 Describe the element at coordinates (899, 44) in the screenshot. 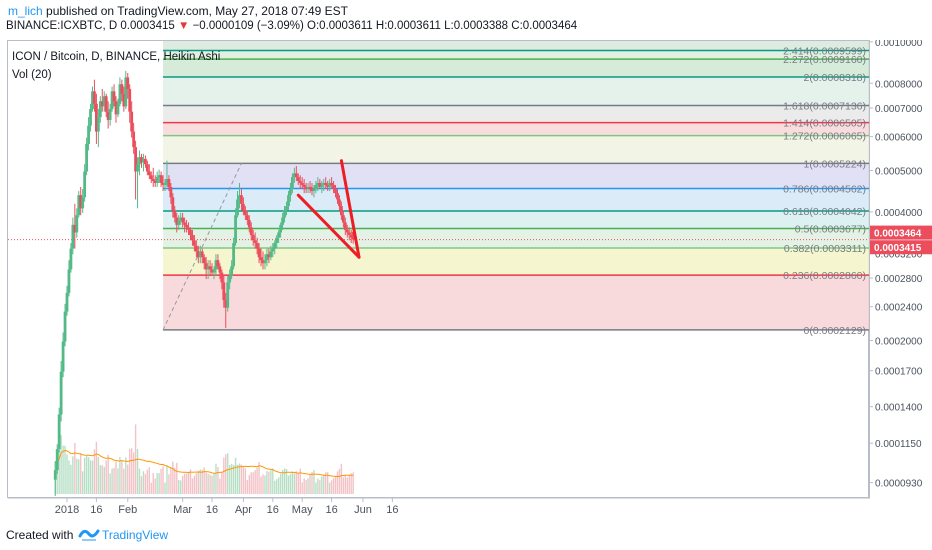

I see `price-tick-label: 0.0010000` at that location.